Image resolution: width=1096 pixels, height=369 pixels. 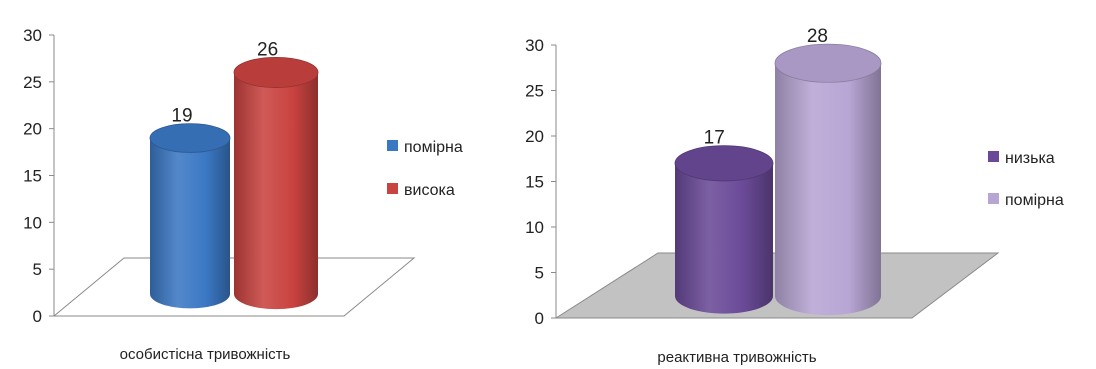 What do you see at coordinates (714, 138) in the screenshot?
I see `data-label: 17` at bounding box center [714, 138].